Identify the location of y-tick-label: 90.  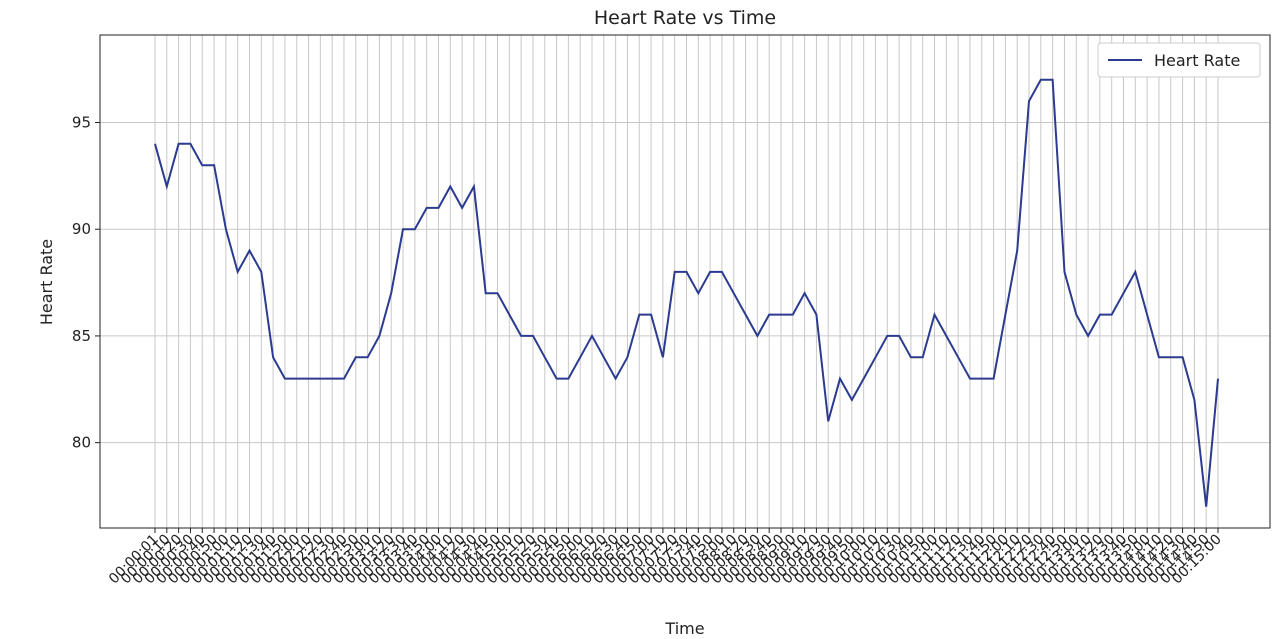
(81, 229).